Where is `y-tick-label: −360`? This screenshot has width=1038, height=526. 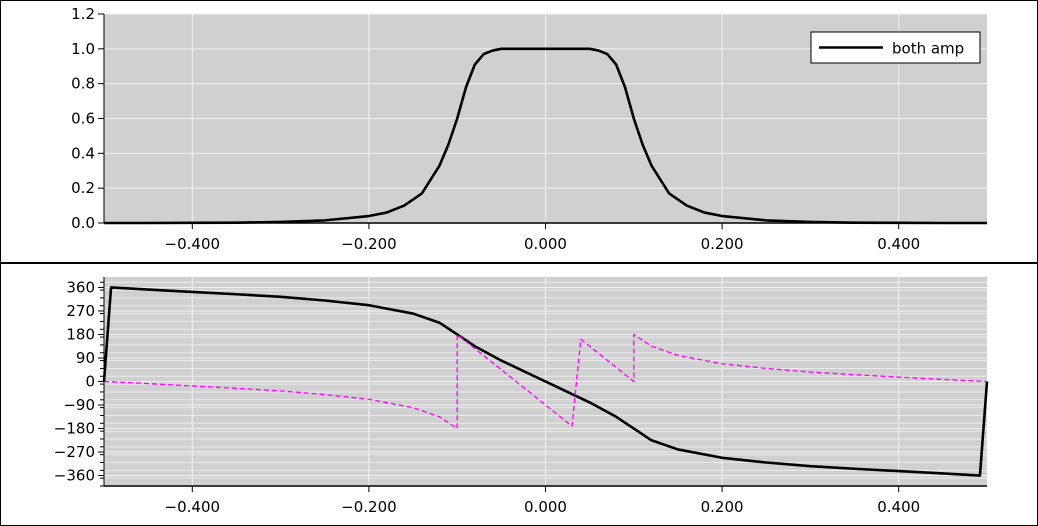
y-tick-label: −360 is located at coordinates (74, 476).